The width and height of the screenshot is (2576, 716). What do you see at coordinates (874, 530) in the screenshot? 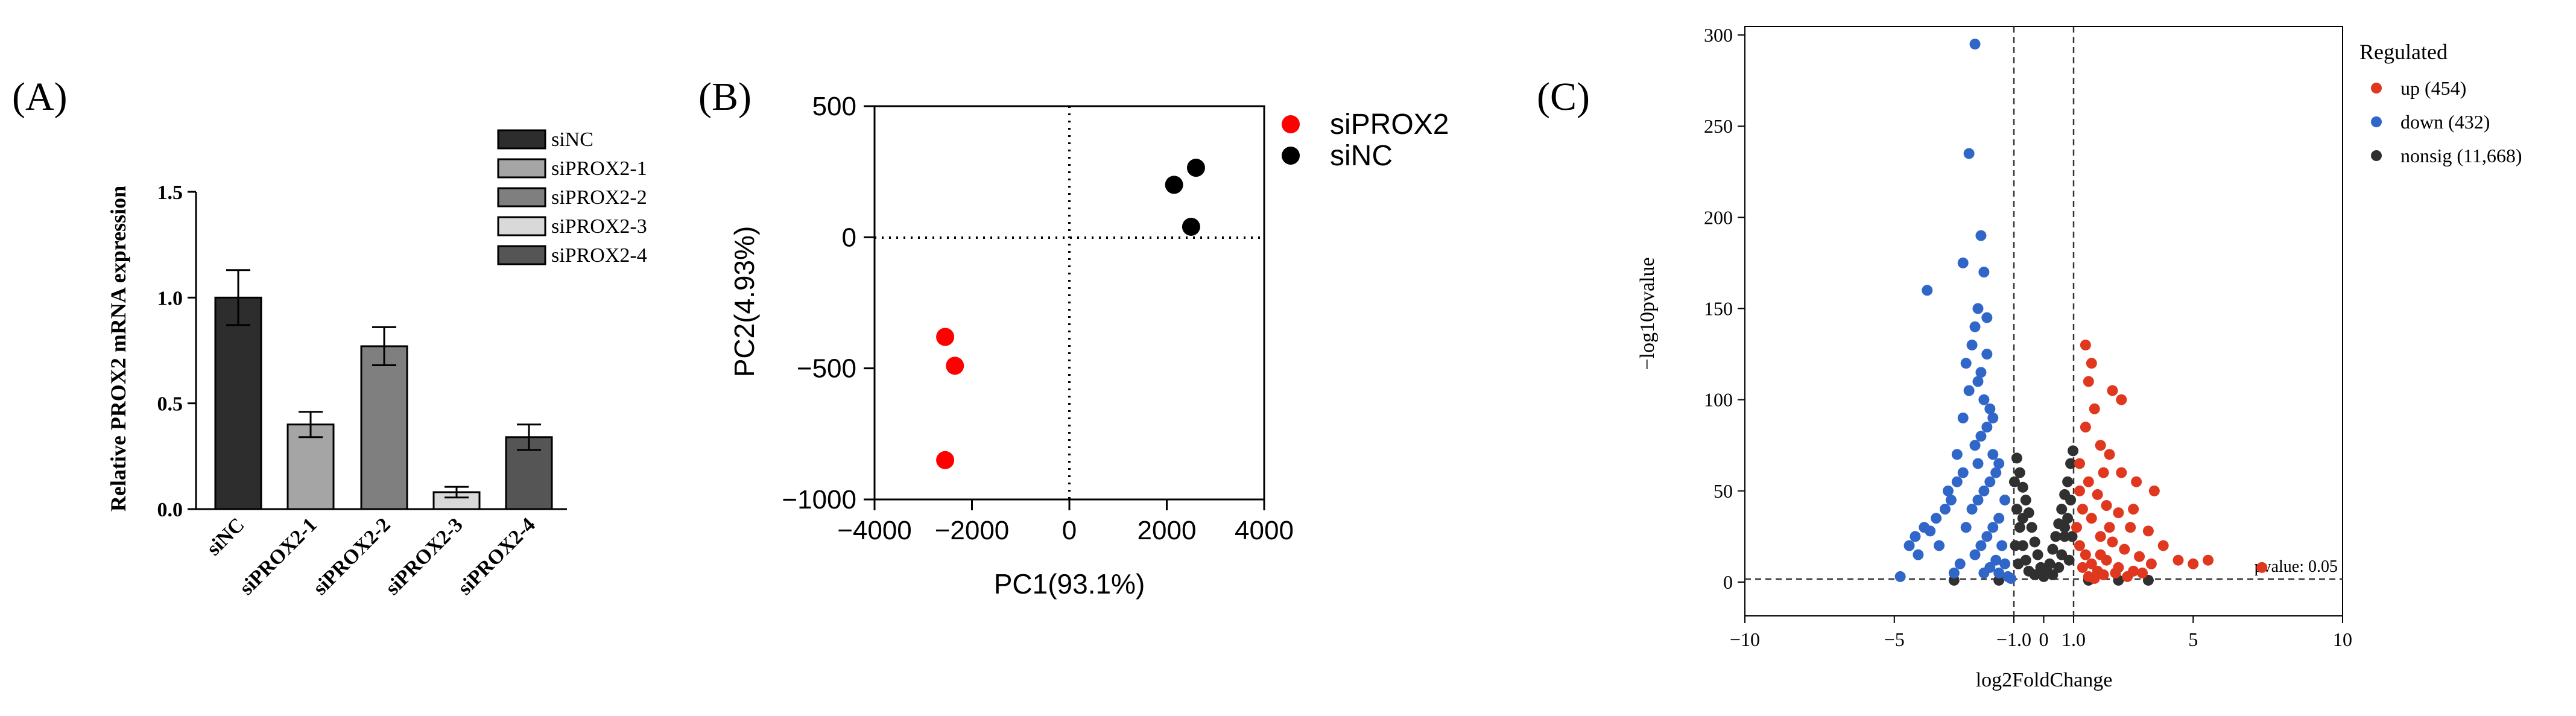
I see `panel-b-xtick-label: −4000` at bounding box center [874, 530].